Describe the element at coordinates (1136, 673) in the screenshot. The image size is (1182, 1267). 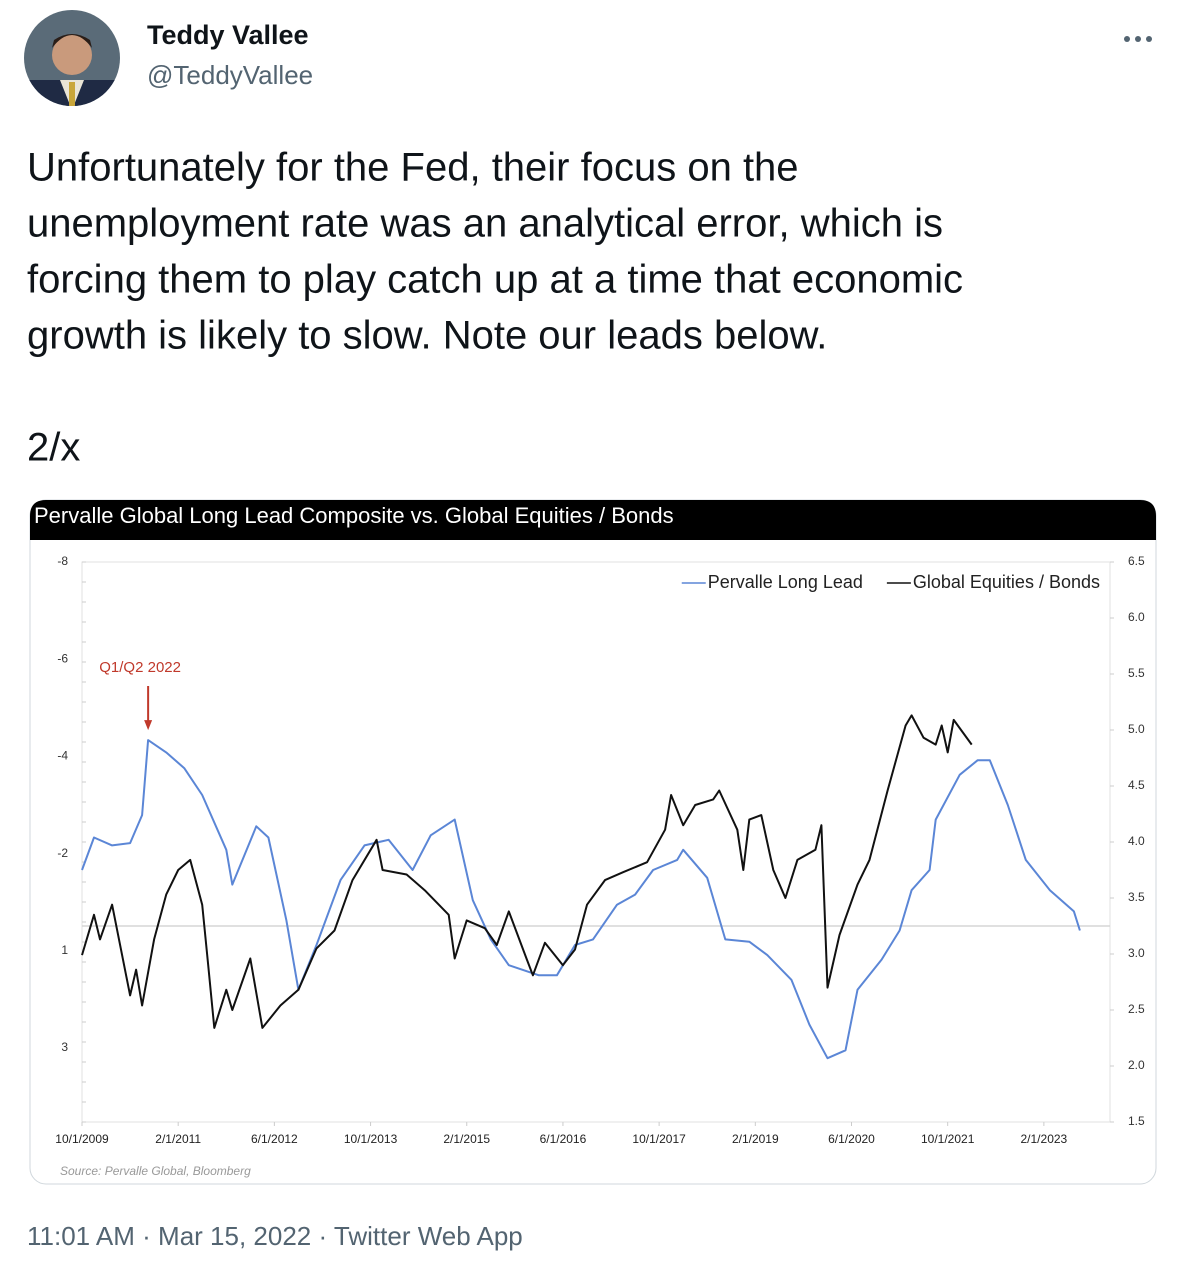
I see `y-tick-label: 5.5` at that location.